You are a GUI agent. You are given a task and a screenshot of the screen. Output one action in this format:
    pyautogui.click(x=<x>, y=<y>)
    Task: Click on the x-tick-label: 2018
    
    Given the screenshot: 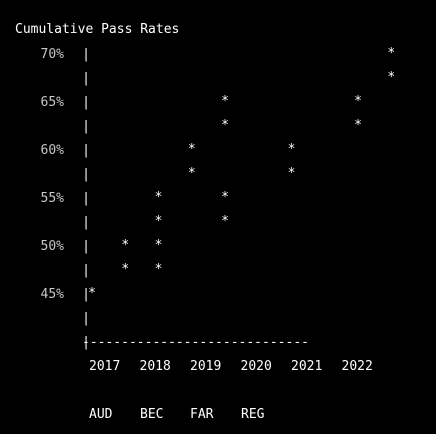 What is the action you would take?
    pyautogui.click(x=155, y=366)
    